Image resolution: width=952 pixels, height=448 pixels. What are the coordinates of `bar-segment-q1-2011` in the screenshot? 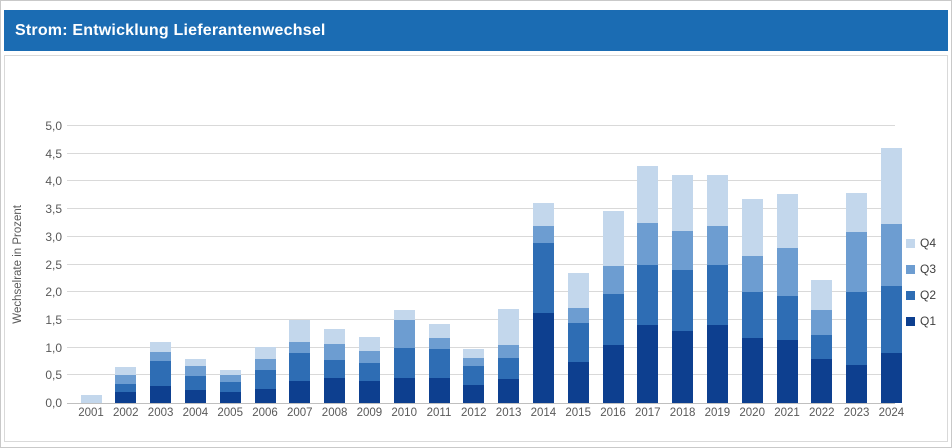 It's located at (439, 390).